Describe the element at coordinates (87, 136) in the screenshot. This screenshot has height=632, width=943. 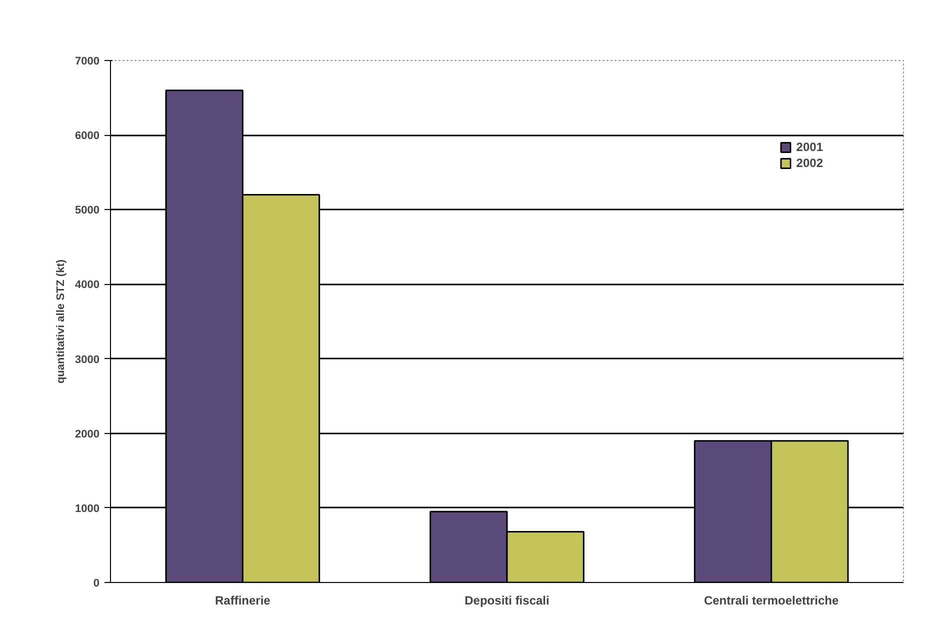
I see `y-tick-label: 6000` at that location.